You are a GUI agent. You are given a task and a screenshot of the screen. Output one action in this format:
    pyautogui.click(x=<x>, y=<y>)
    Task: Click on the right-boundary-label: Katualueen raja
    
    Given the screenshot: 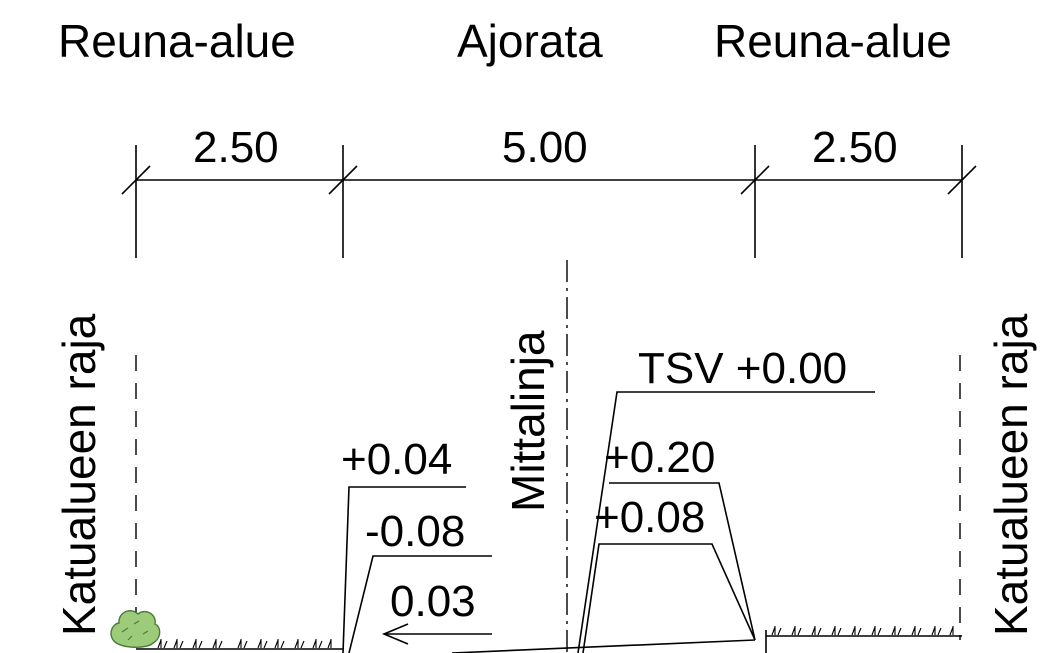 What is the action you would take?
    pyautogui.click(x=1011, y=474)
    